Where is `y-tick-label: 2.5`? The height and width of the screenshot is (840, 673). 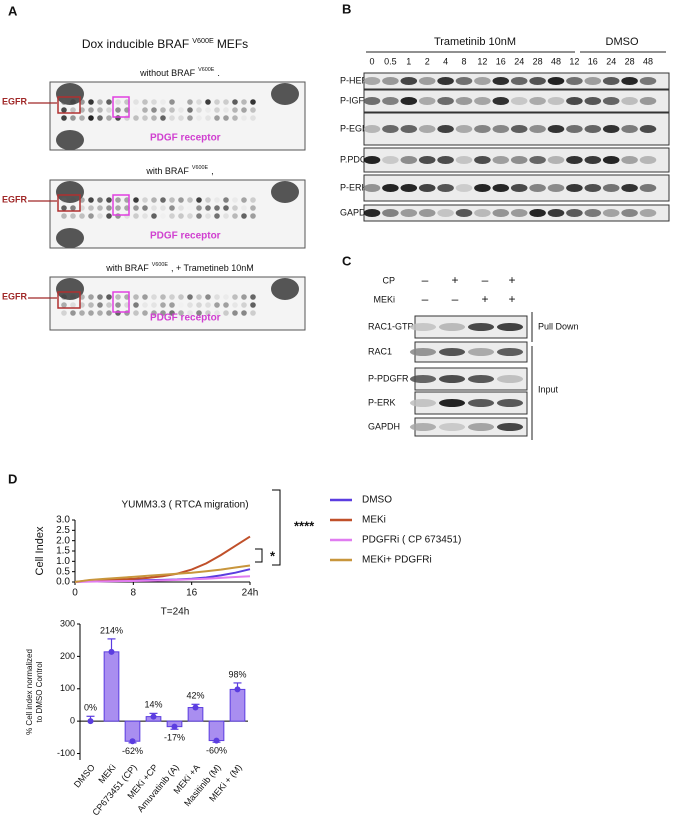 y-tick-label: 2.5 is located at coordinates (63, 530).